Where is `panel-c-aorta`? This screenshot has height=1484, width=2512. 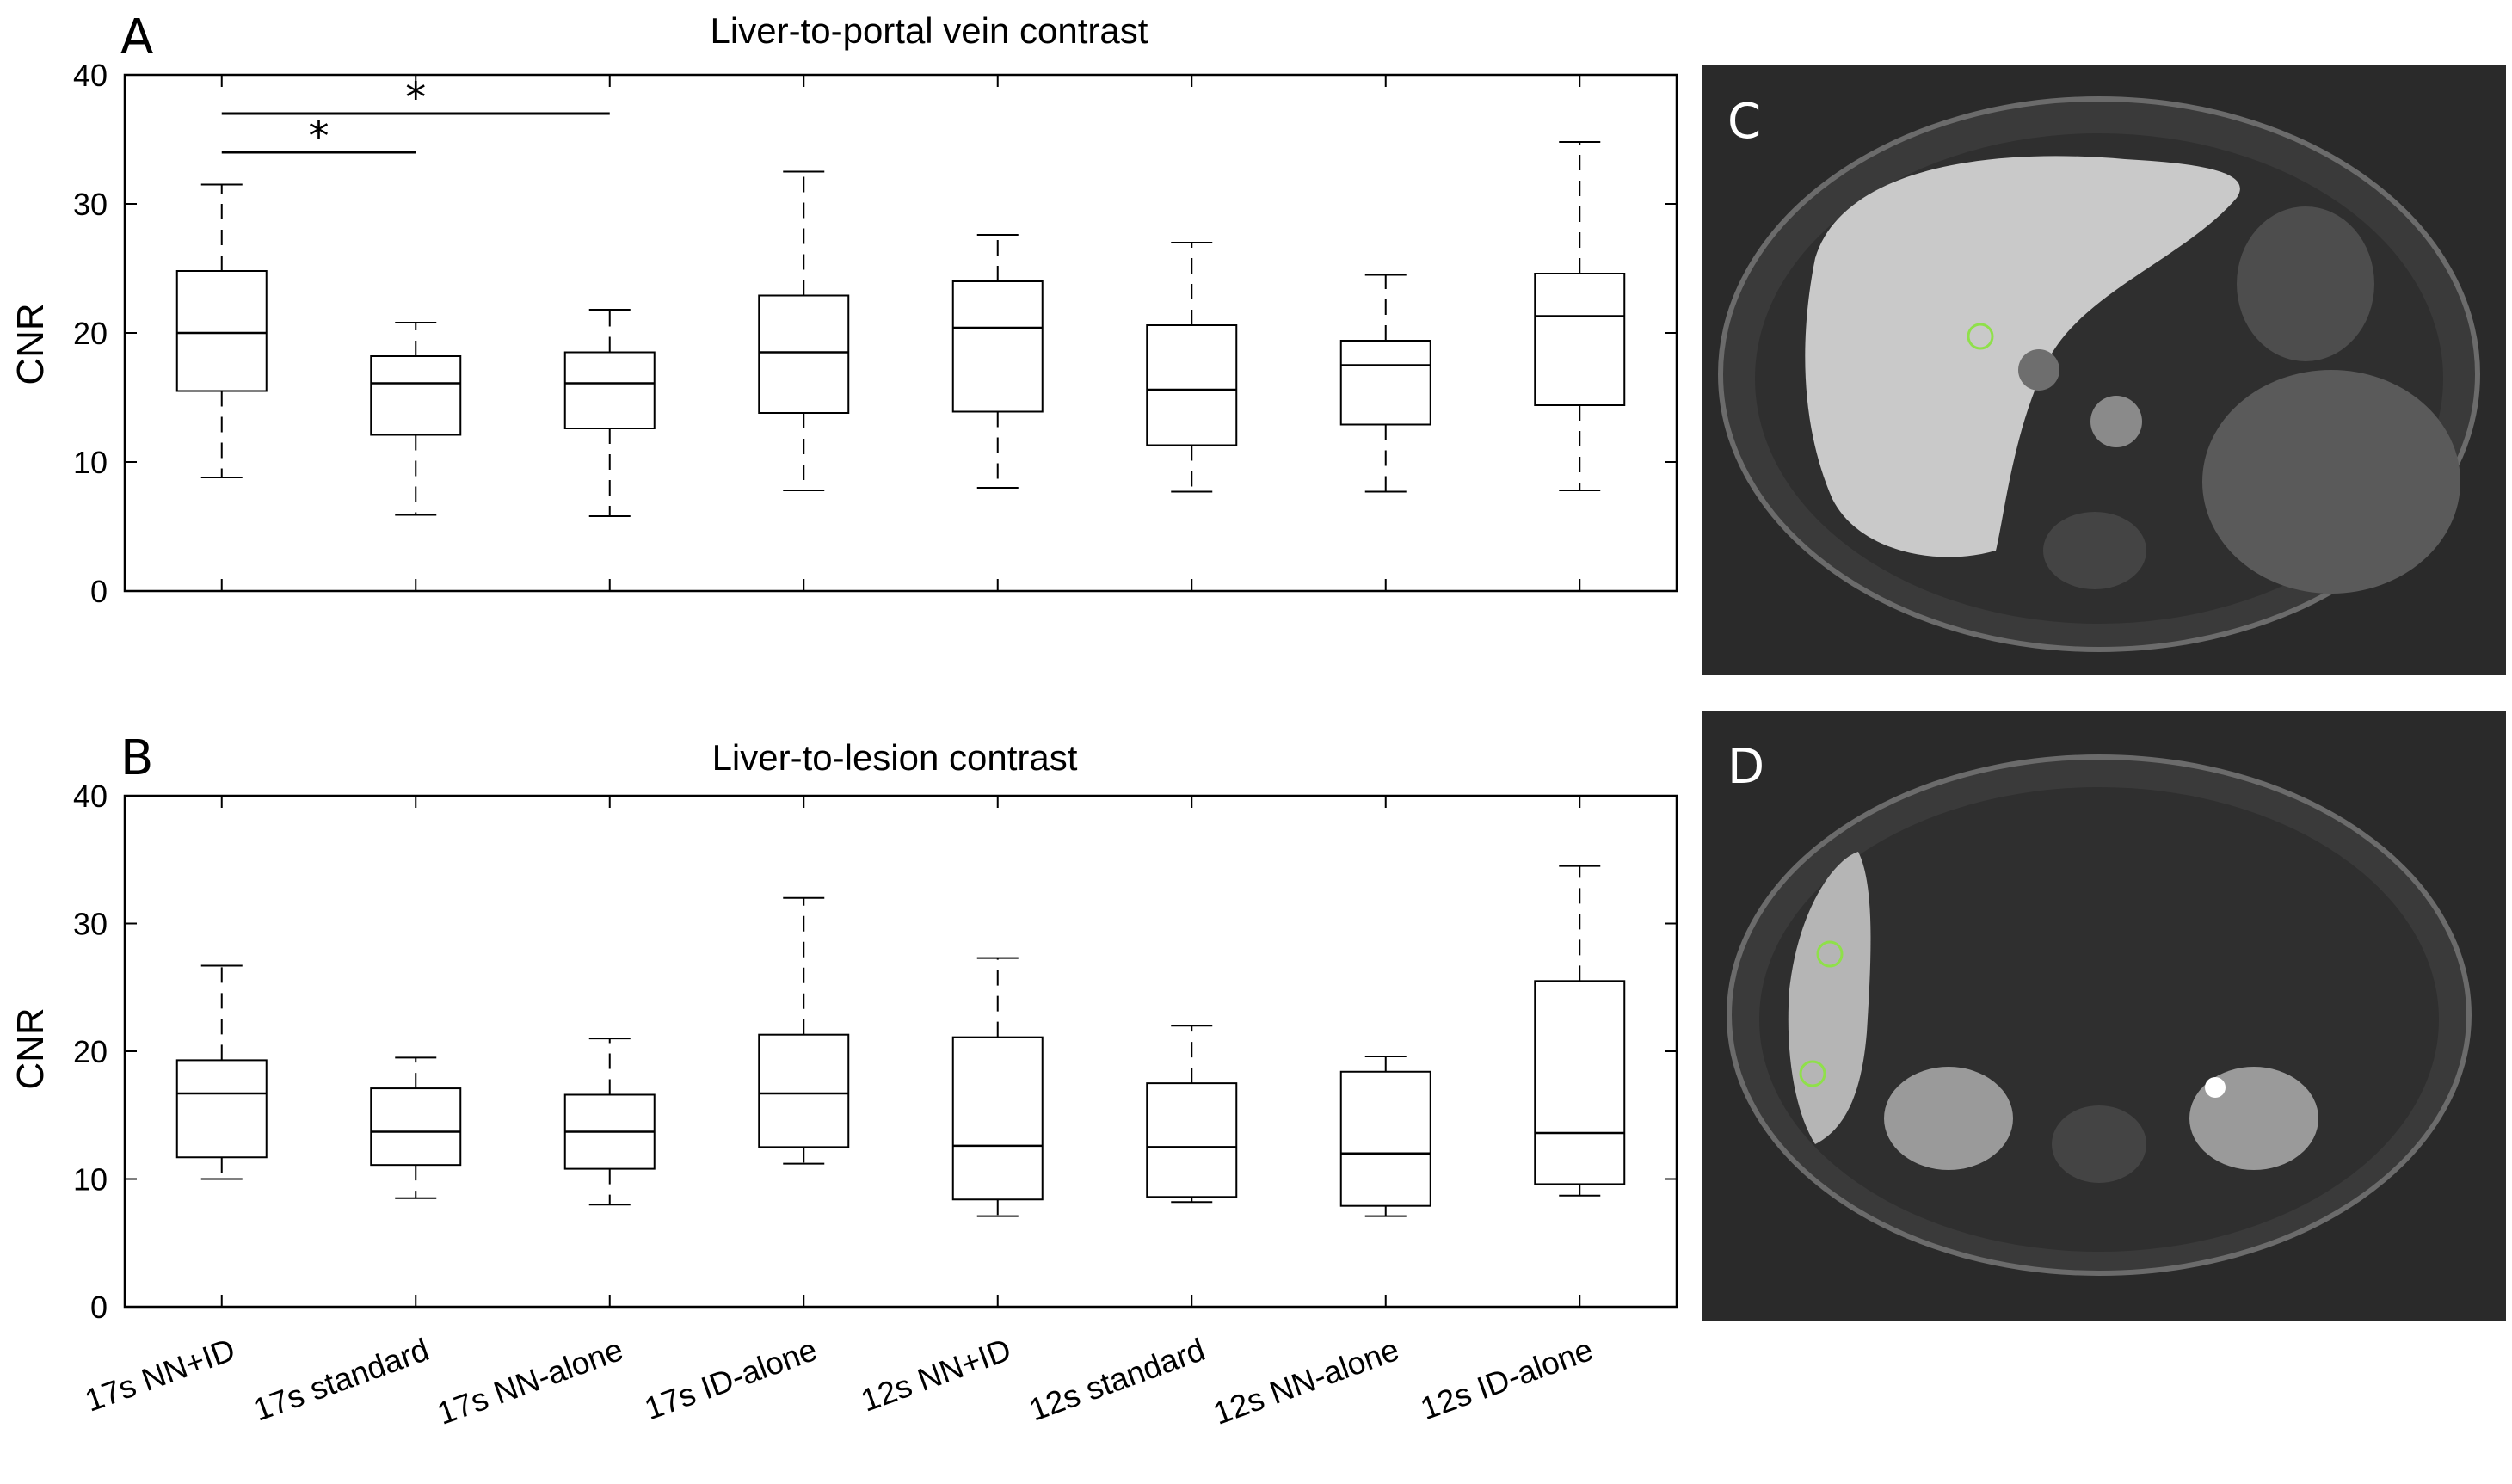
panel-c-aorta is located at coordinates (2039, 370).